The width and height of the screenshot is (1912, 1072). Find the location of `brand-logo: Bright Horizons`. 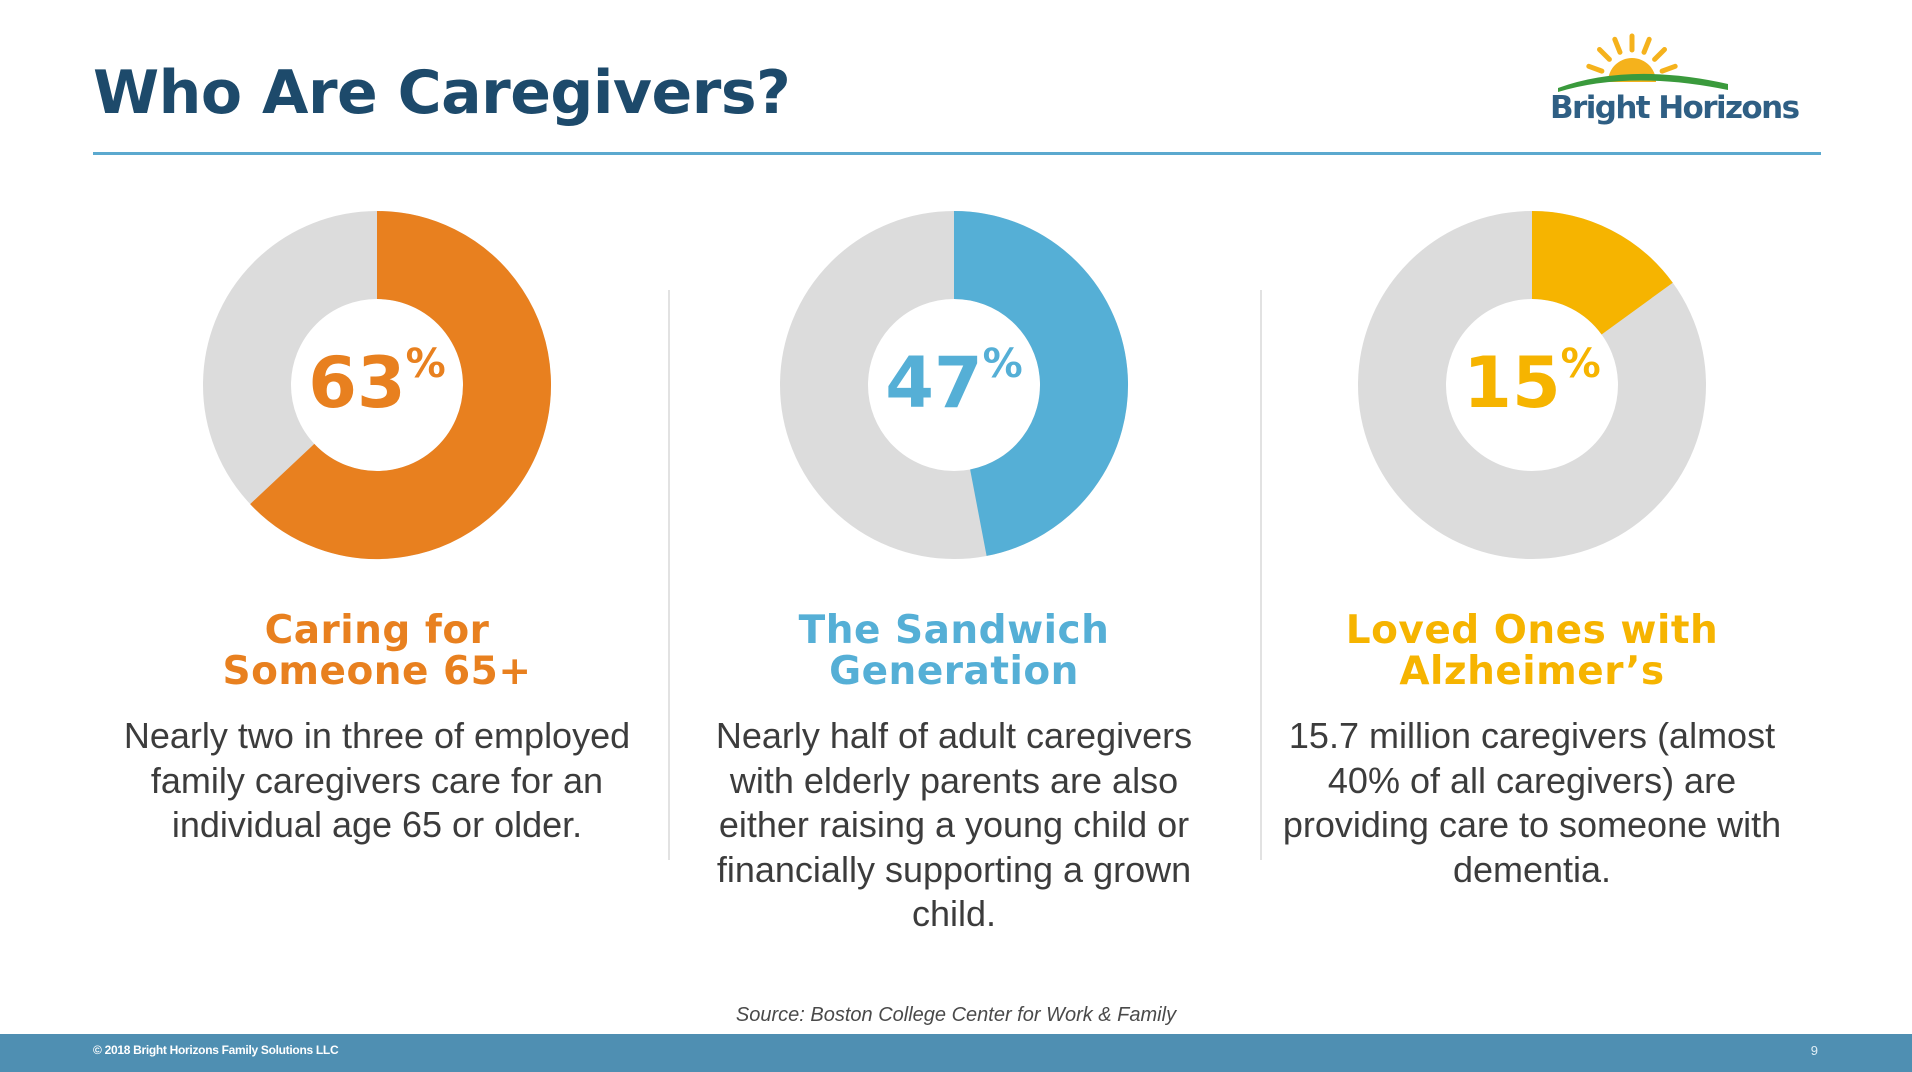

brand-logo: Bright Horizons is located at coordinates (1683, 82).